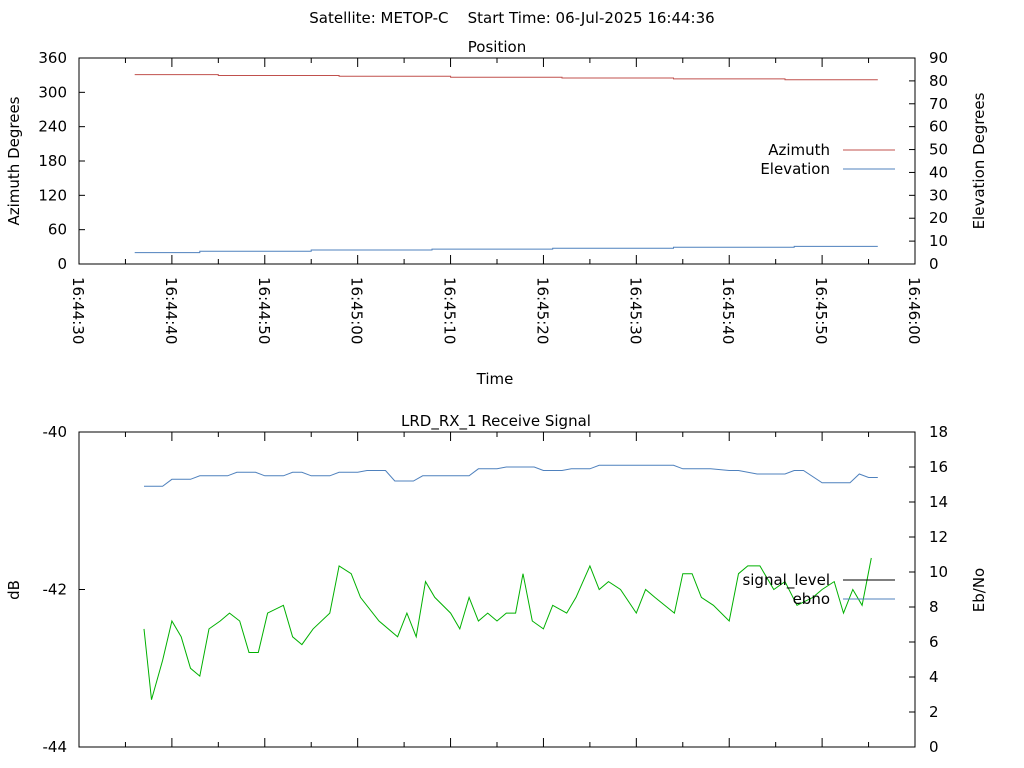  I want to click on y2-tick-label: 8, so click(934, 607).